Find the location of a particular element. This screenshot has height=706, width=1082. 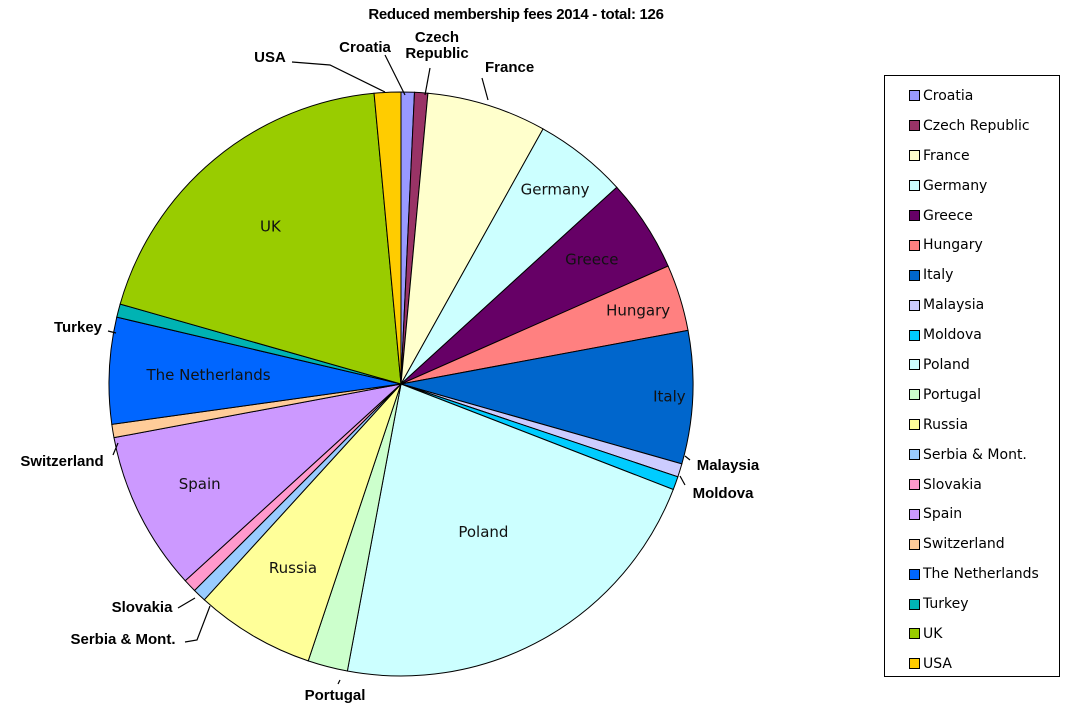

pie-slice-spain is located at coordinates (258, 482).